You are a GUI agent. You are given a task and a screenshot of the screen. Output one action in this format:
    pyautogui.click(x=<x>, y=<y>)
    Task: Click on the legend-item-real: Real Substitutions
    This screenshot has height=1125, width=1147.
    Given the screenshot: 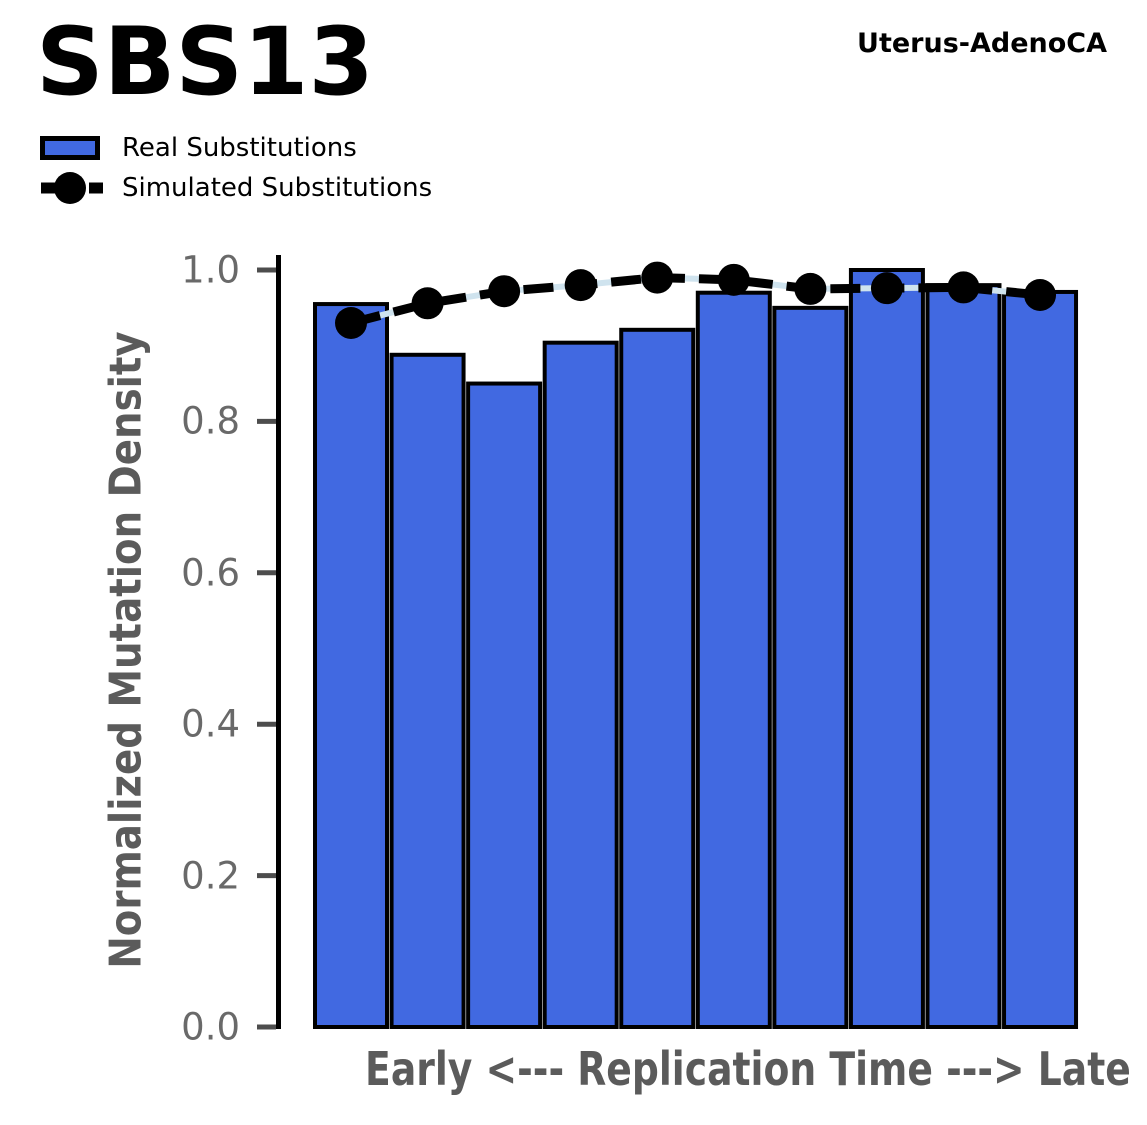 What is the action you would take?
    pyautogui.click(x=236, y=148)
    